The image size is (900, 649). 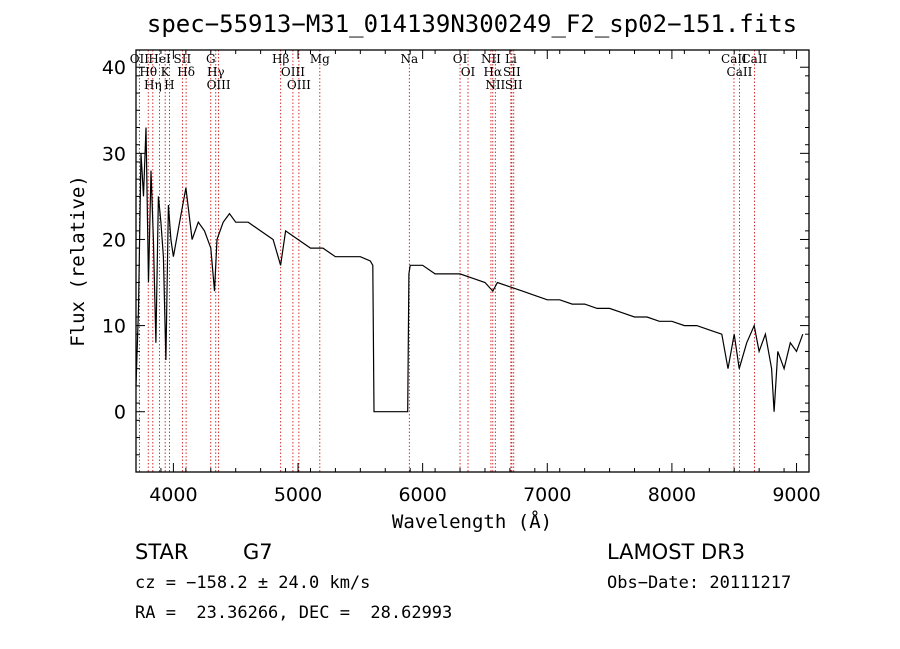 I want to click on line-marker-label: Hα, so click(x=493, y=72).